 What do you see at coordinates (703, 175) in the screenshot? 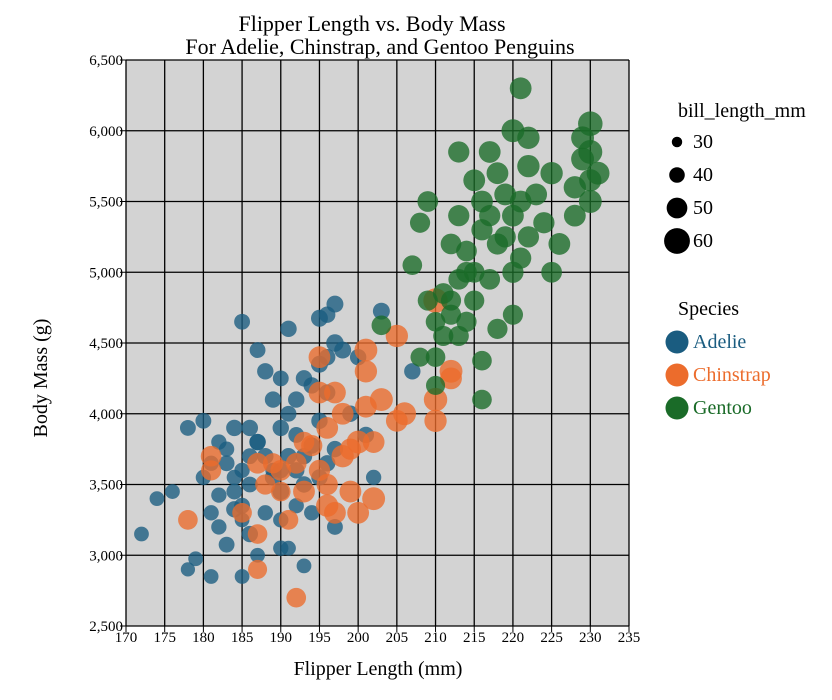
I see `size-legend-label: 40` at bounding box center [703, 175].